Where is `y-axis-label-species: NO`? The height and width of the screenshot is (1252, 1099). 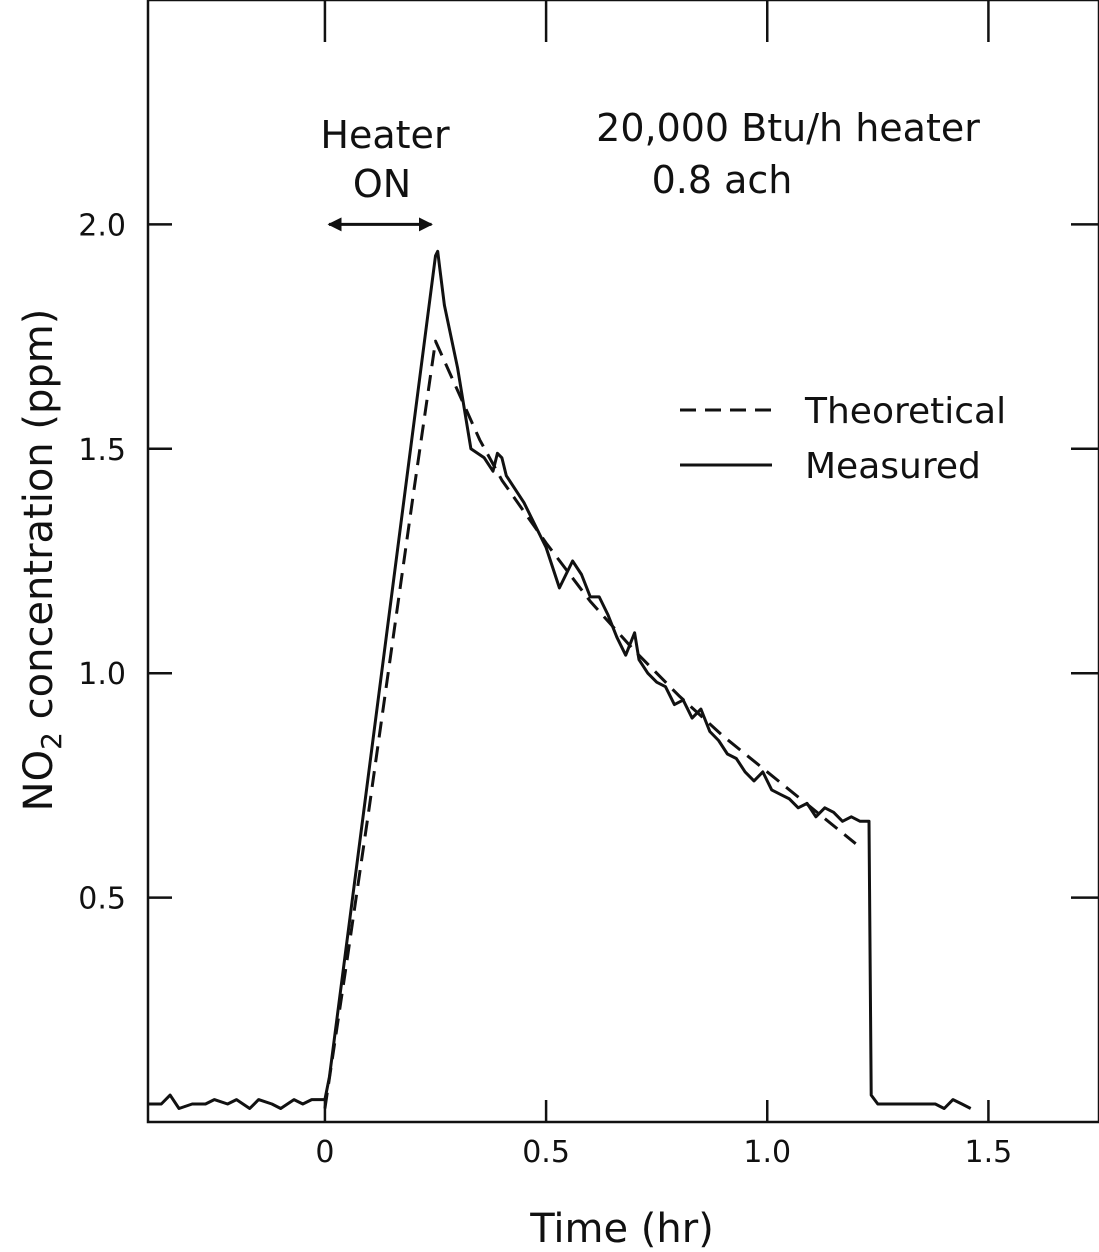
y-axis-label-species: NO is located at coordinates (39, 780).